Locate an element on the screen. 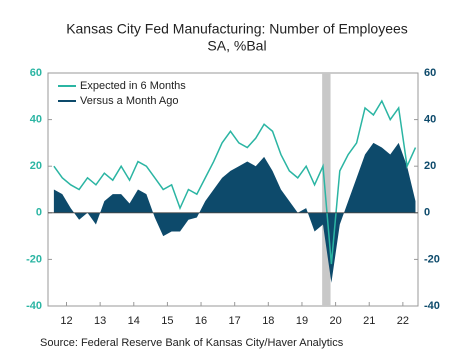  x-tick-label: 16 is located at coordinates (201, 321).